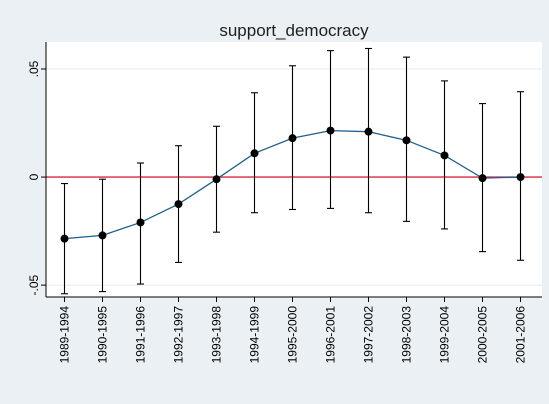  Describe the element at coordinates (34, 68) in the screenshot. I see `y-tick-label: .05` at that location.